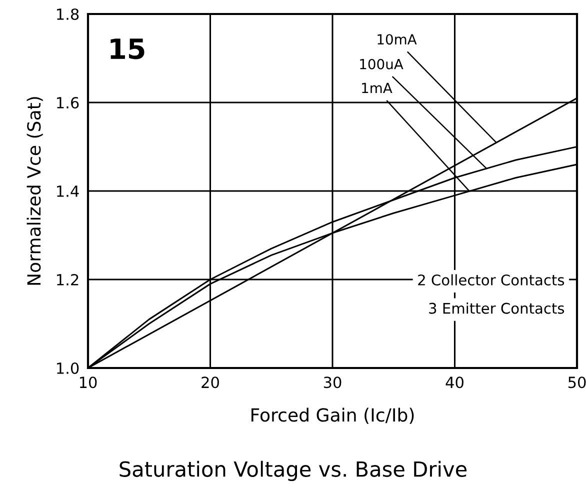 Image resolution: width=586 pixels, height=489 pixels. I want to click on x-tick-label: 10, so click(88, 382).